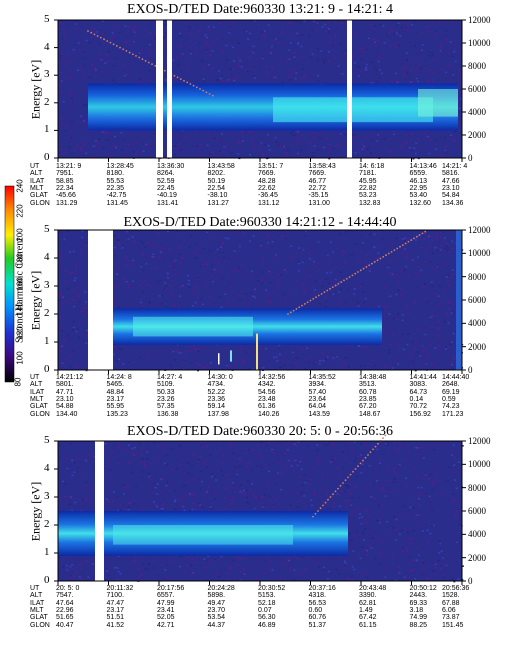  What do you see at coordinates (40, 625) in the screenshot?
I see `ephemeris-row-label: GLON` at bounding box center [40, 625].